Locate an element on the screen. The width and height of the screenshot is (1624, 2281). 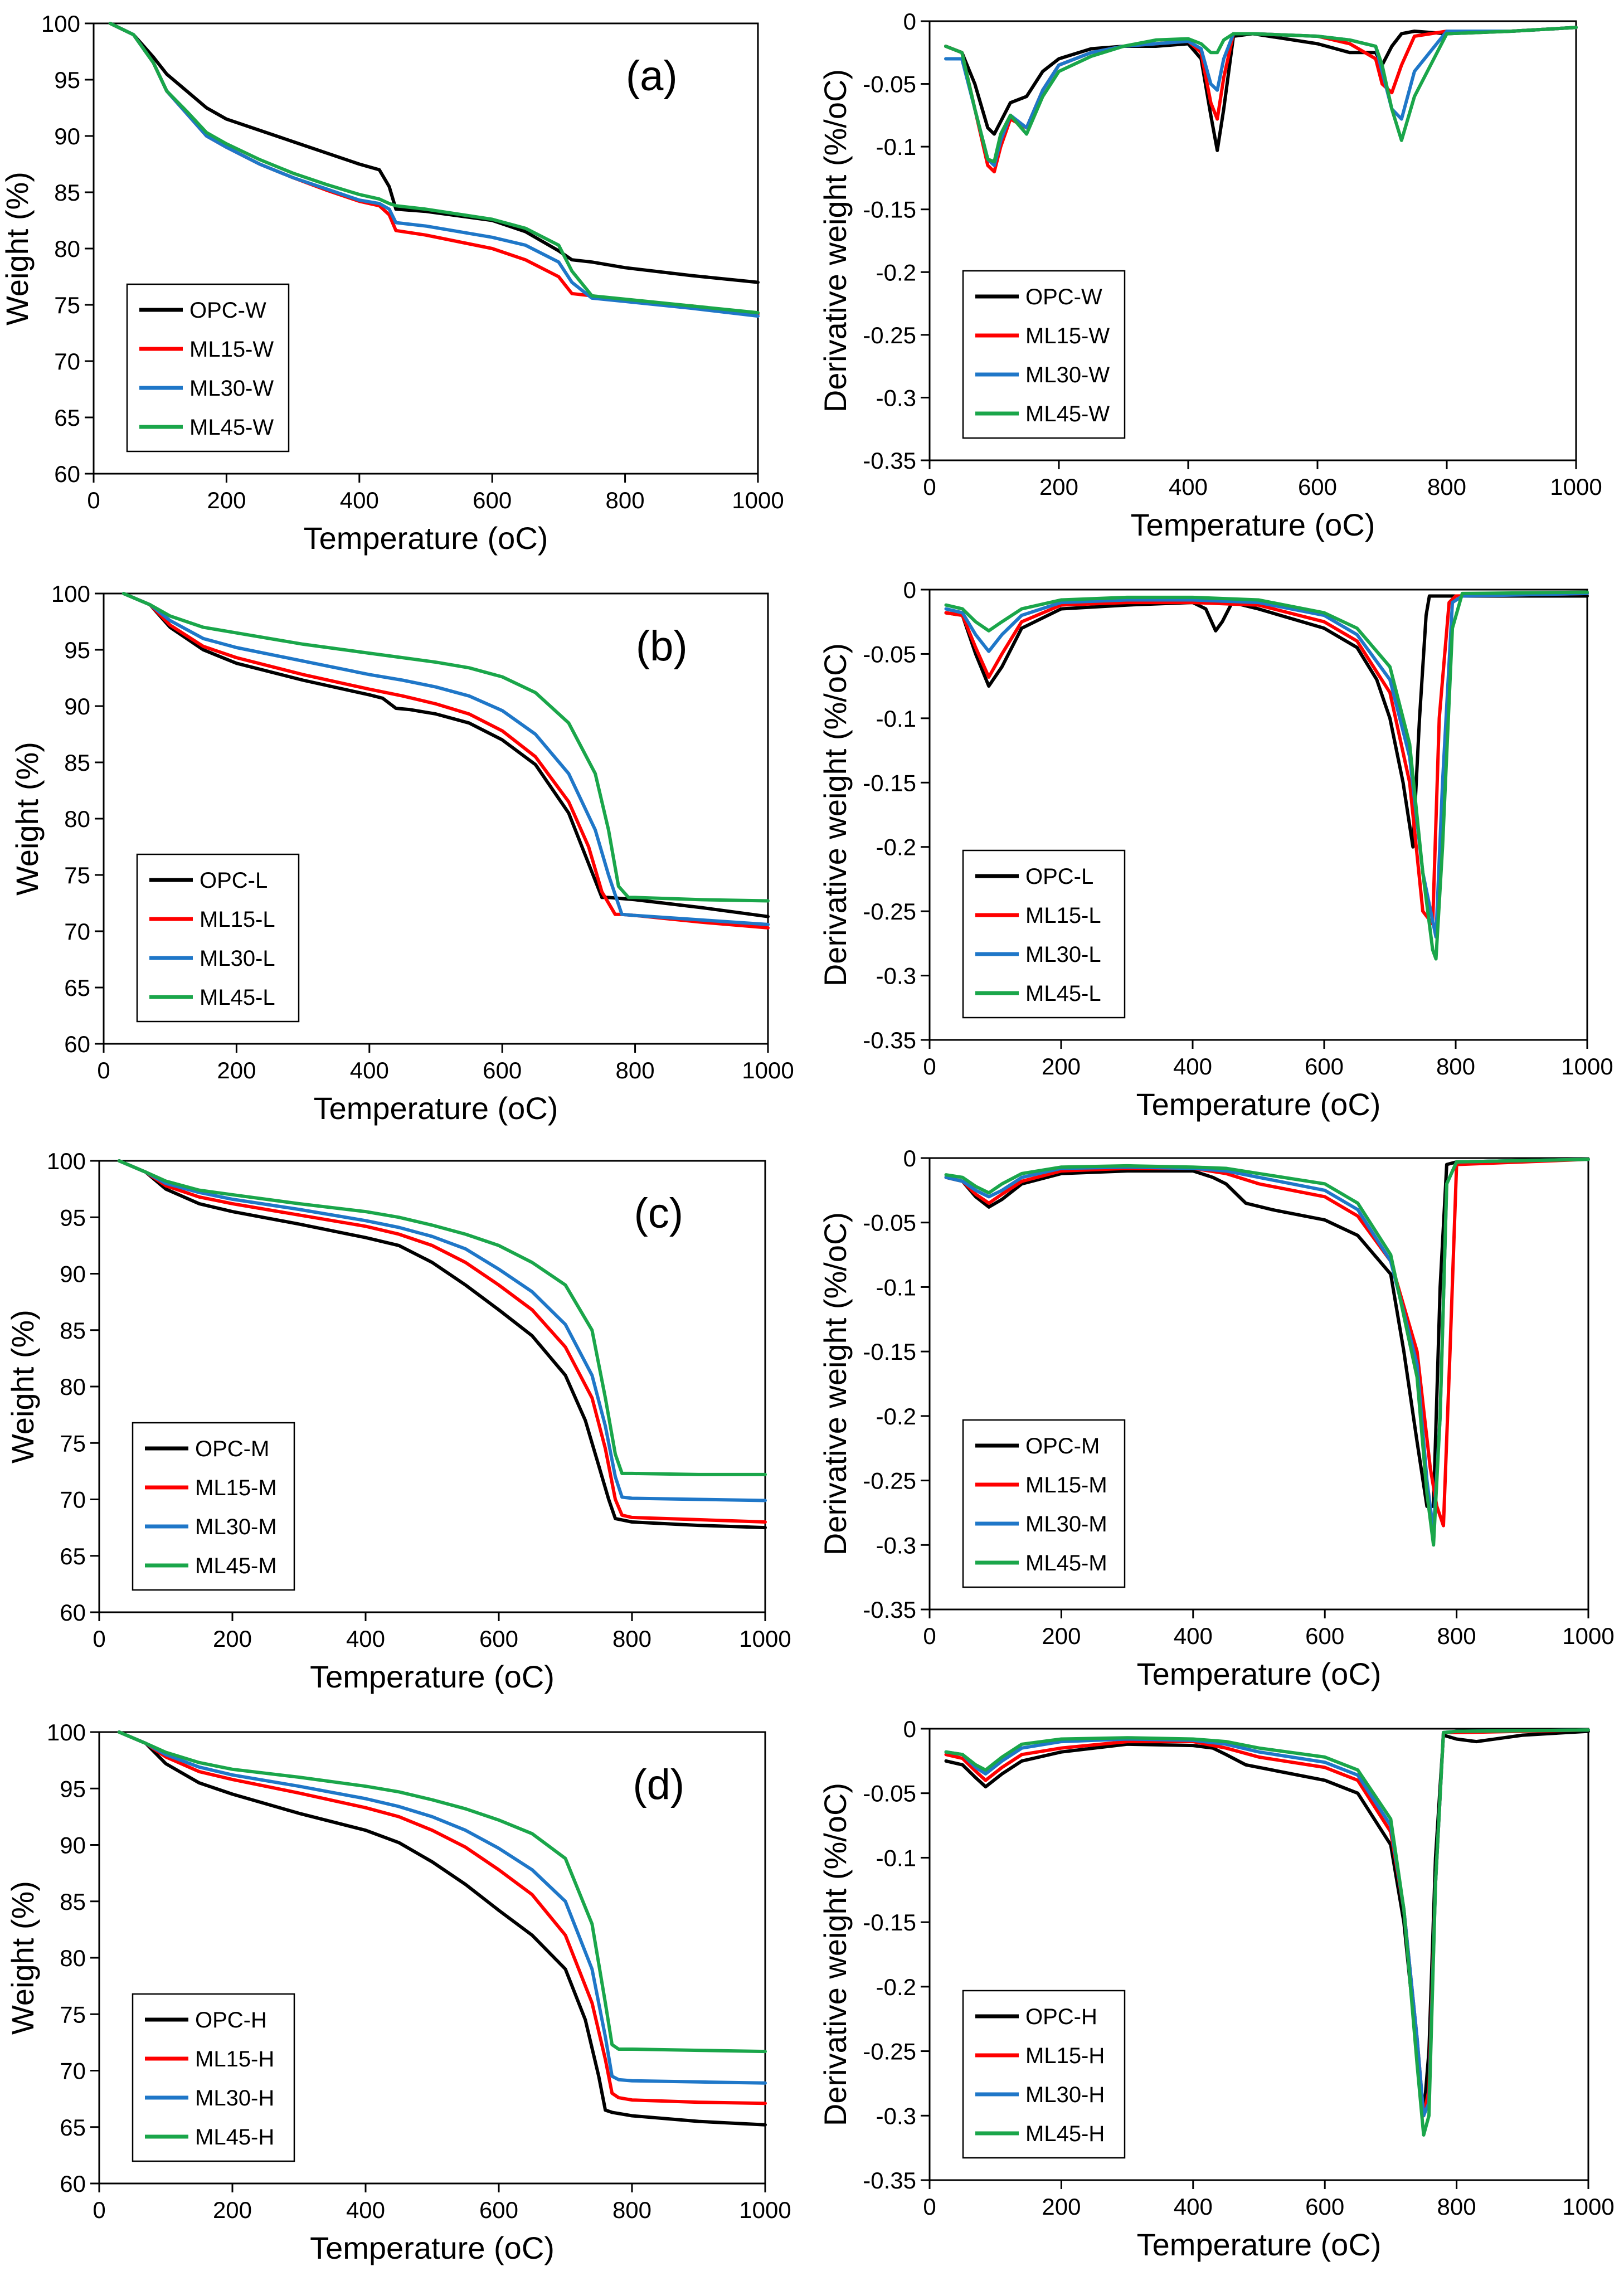
series-line-ml45-h is located at coordinates (442, 1892).